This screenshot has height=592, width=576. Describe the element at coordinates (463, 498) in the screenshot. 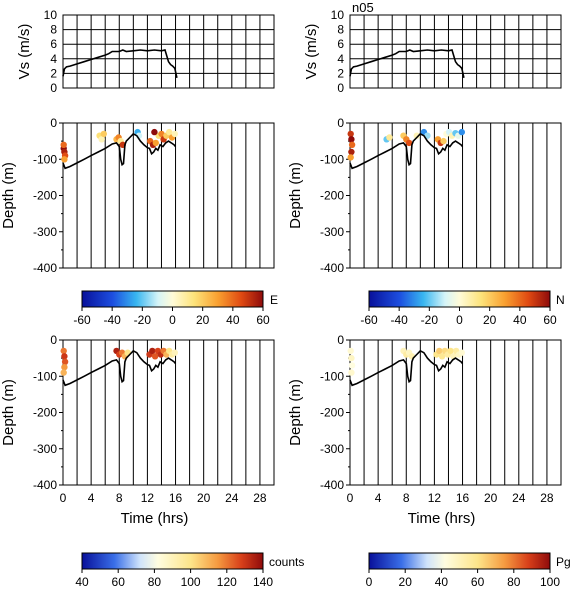

I see `x-tick-label: 16` at that location.